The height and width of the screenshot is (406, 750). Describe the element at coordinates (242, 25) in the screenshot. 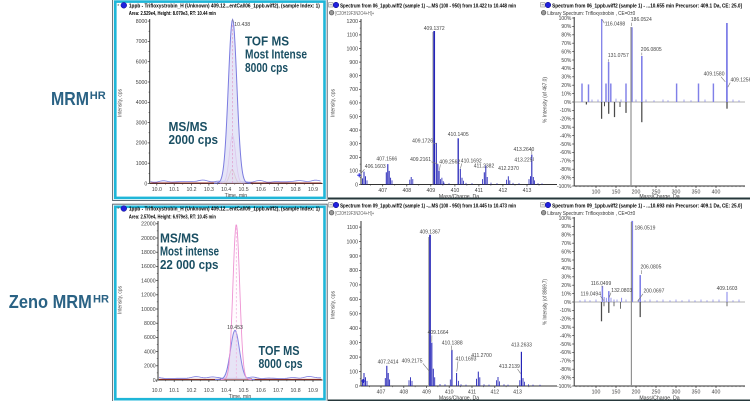

I see `svg-text: 10.438` at that location.